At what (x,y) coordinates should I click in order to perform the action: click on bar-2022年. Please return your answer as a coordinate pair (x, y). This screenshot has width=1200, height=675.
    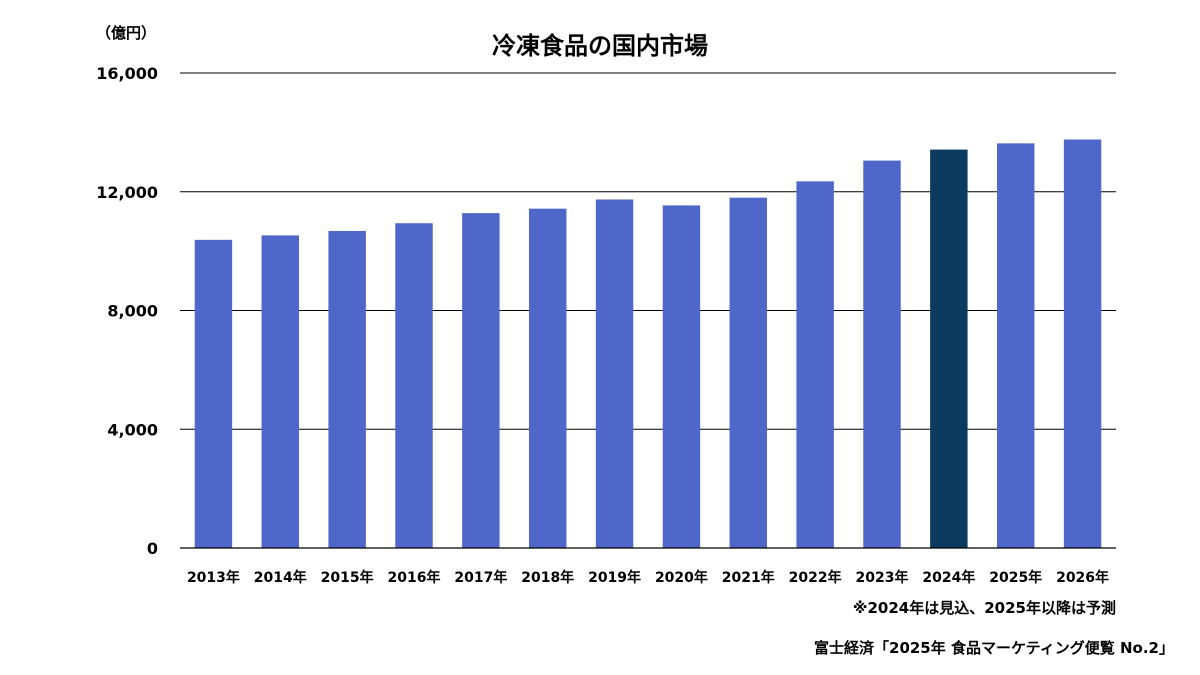
    Looking at the image, I should click on (815, 364).